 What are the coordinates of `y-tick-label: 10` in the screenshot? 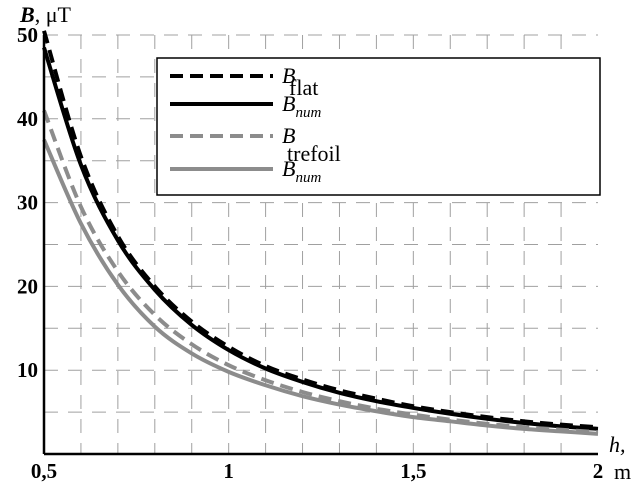 It's located at (27, 370).